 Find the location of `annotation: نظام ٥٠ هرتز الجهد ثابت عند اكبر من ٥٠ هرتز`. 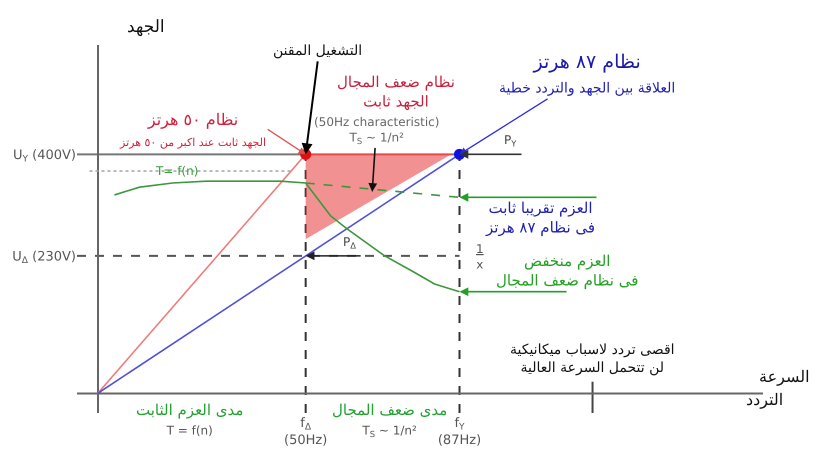

annotation: نظام ٥٠ هرتز الجهد ثابت عند اكبر من ٥٠ هرتز is located at coordinates (192, 129).